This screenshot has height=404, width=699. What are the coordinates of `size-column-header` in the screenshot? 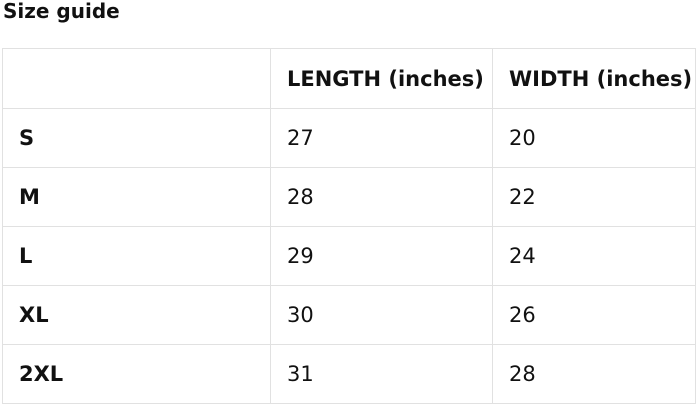 It's located at (136, 78).